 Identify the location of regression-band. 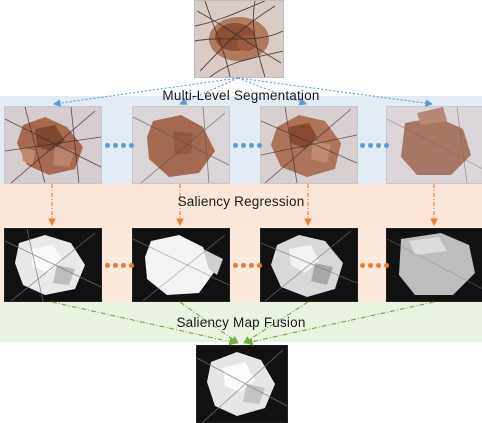
(241, 205).